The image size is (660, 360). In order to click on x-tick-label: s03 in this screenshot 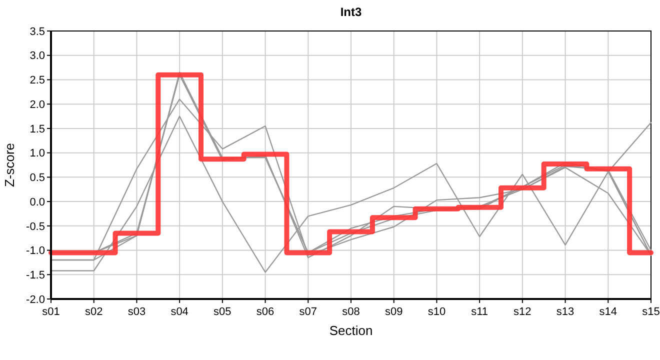, I will do `click(137, 312)`.